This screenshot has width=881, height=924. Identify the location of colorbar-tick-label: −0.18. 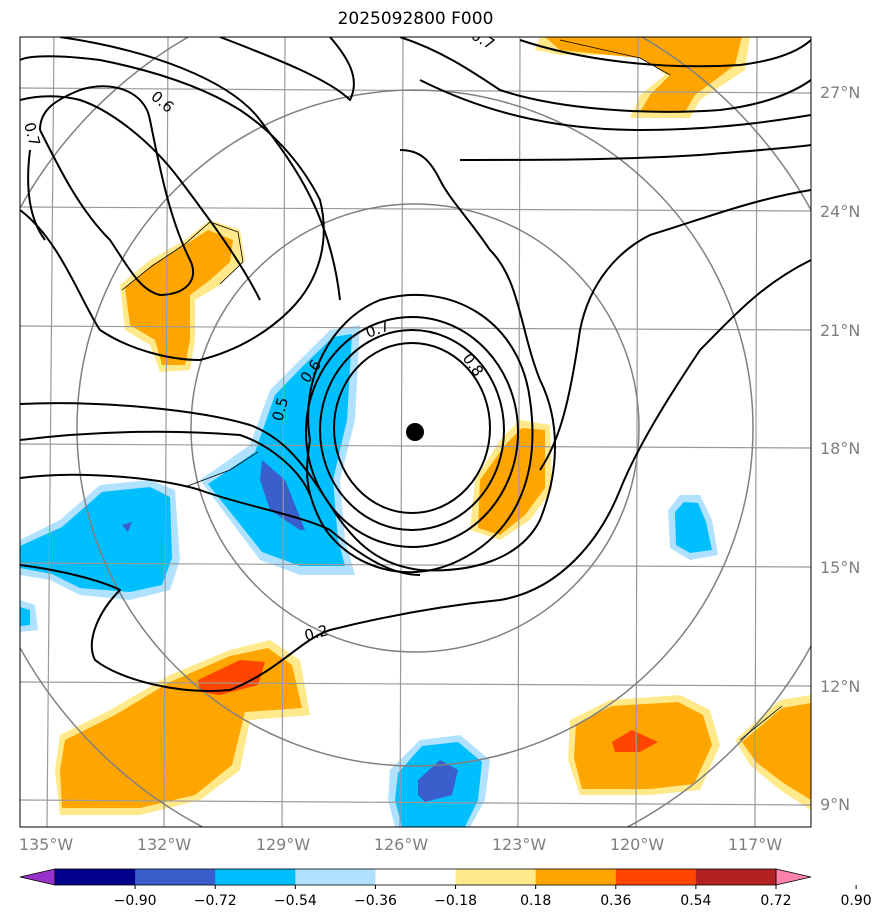
(455, 901).